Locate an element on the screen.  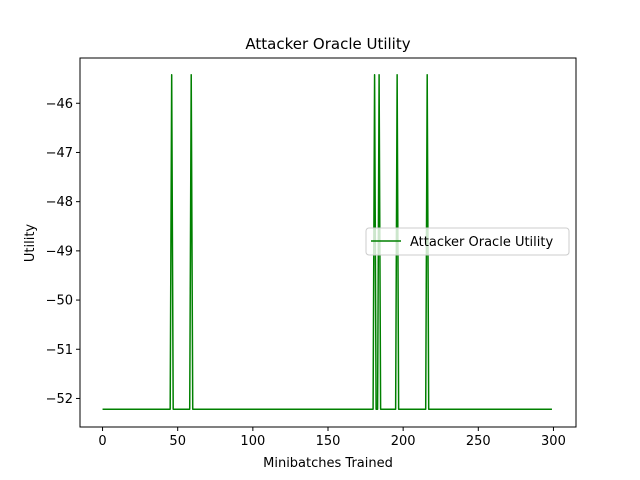
x-tick-label: 250 is located at coordinates (478, 441).